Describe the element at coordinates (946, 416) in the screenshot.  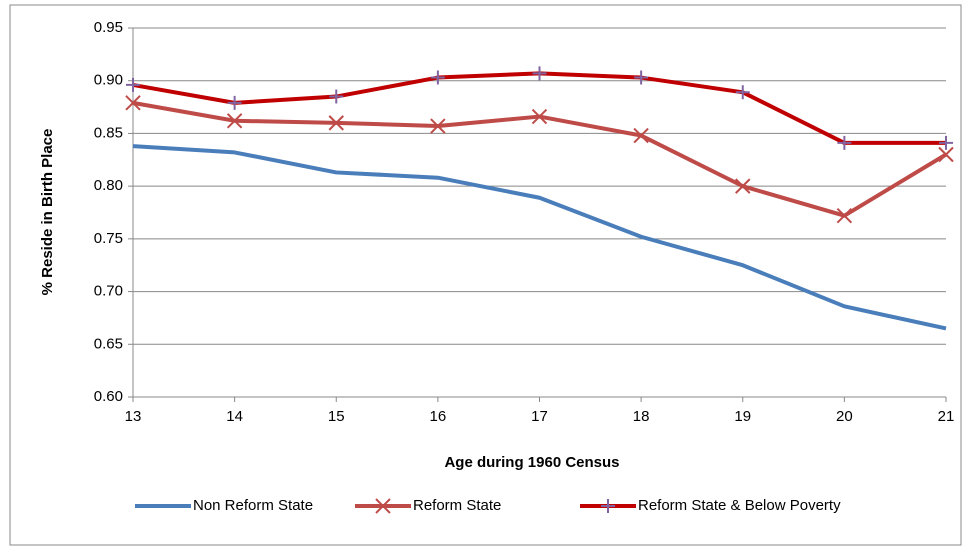
I see `x-tick-label: 21` at that location.